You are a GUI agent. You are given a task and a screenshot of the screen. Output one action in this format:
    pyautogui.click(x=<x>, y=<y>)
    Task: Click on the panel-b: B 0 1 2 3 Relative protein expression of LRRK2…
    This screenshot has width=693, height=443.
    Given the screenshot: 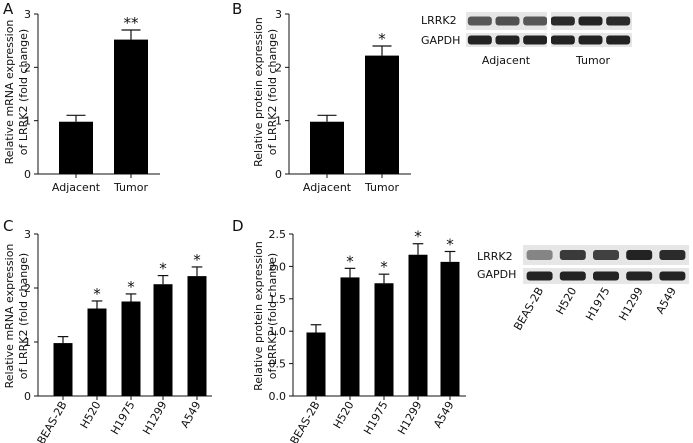 What is the action you would take?
    pyautogui.click(x=321, y=97)
    